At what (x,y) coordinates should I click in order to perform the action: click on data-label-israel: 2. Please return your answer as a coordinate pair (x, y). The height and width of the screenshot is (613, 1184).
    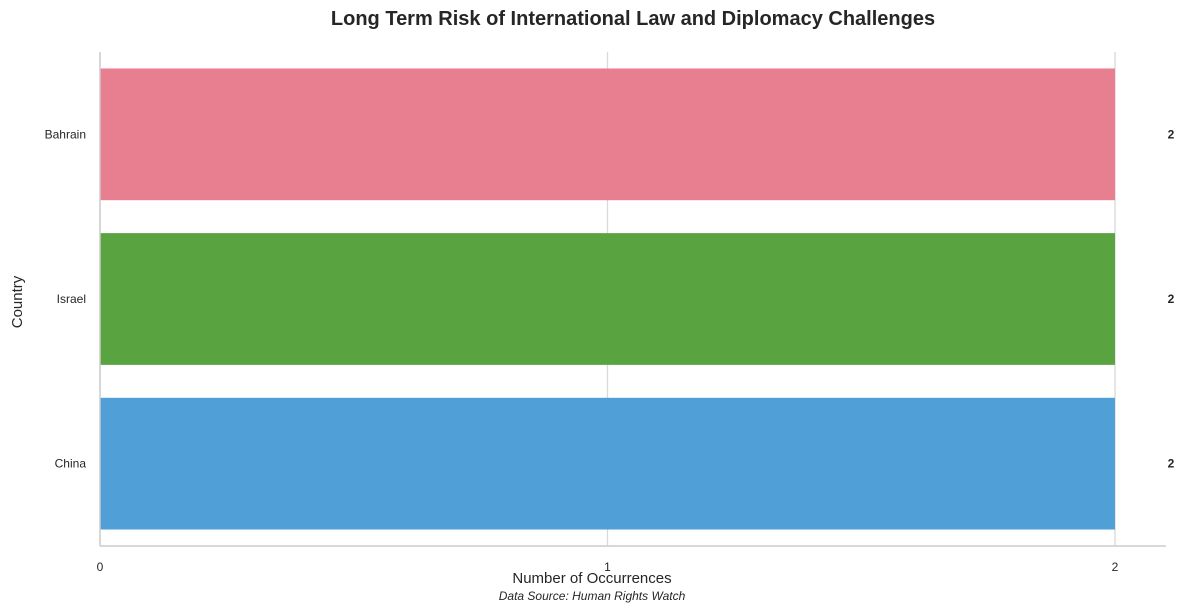
    Looking at the image, I should click on (1171, 299).